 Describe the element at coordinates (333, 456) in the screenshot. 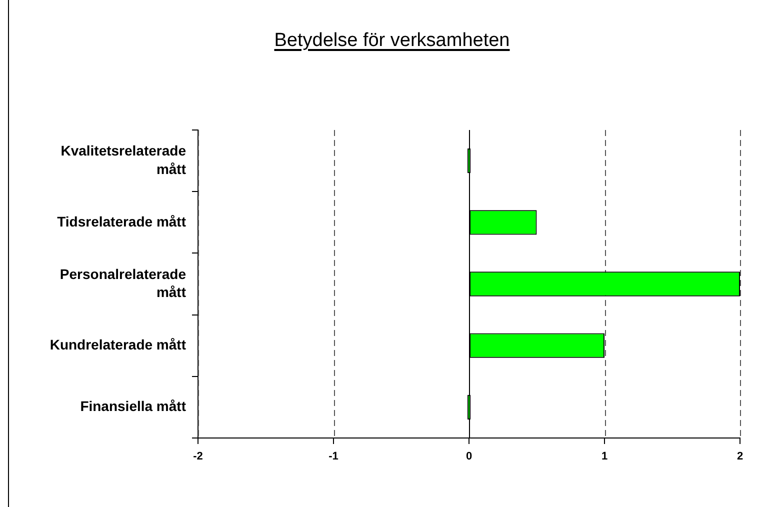

I see `x-tick-label: -1` at that location.